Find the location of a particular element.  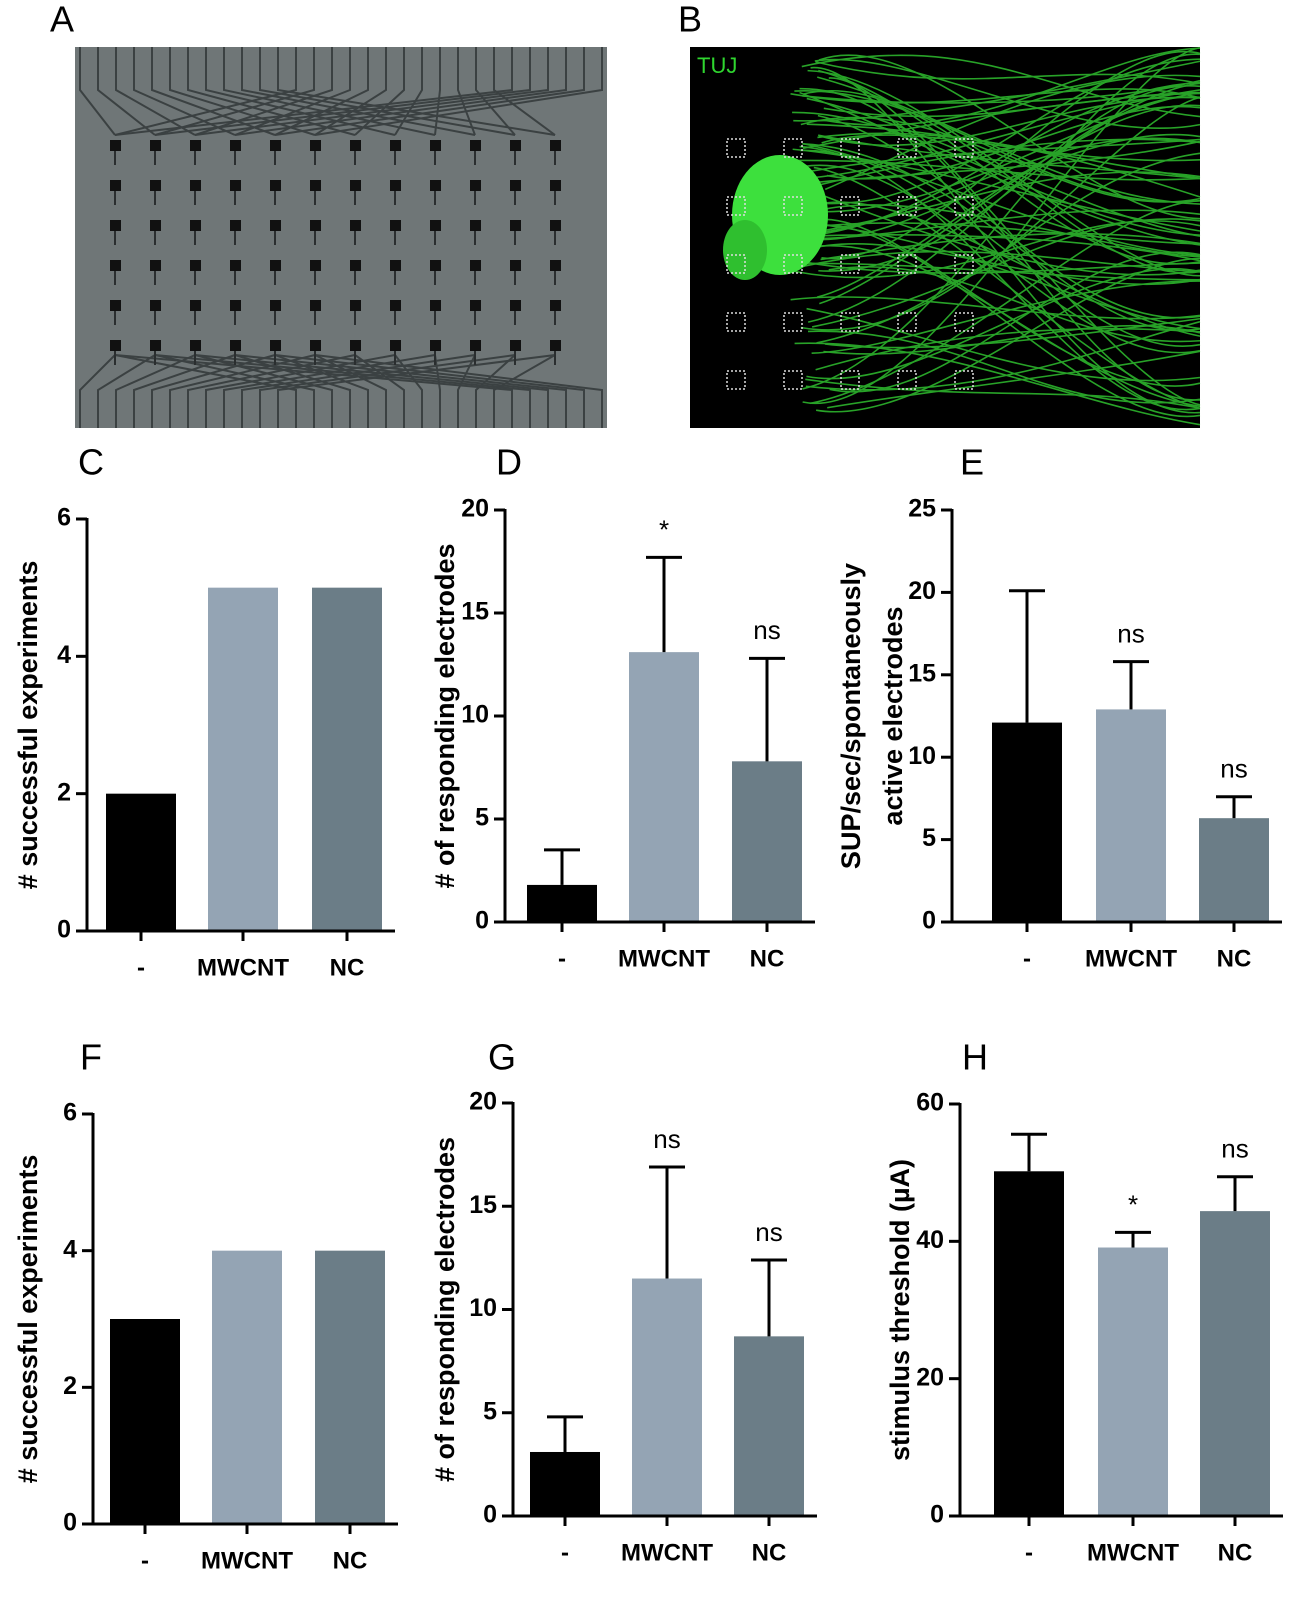

y-tick-label: 10 is located at coordinates (475, 715).